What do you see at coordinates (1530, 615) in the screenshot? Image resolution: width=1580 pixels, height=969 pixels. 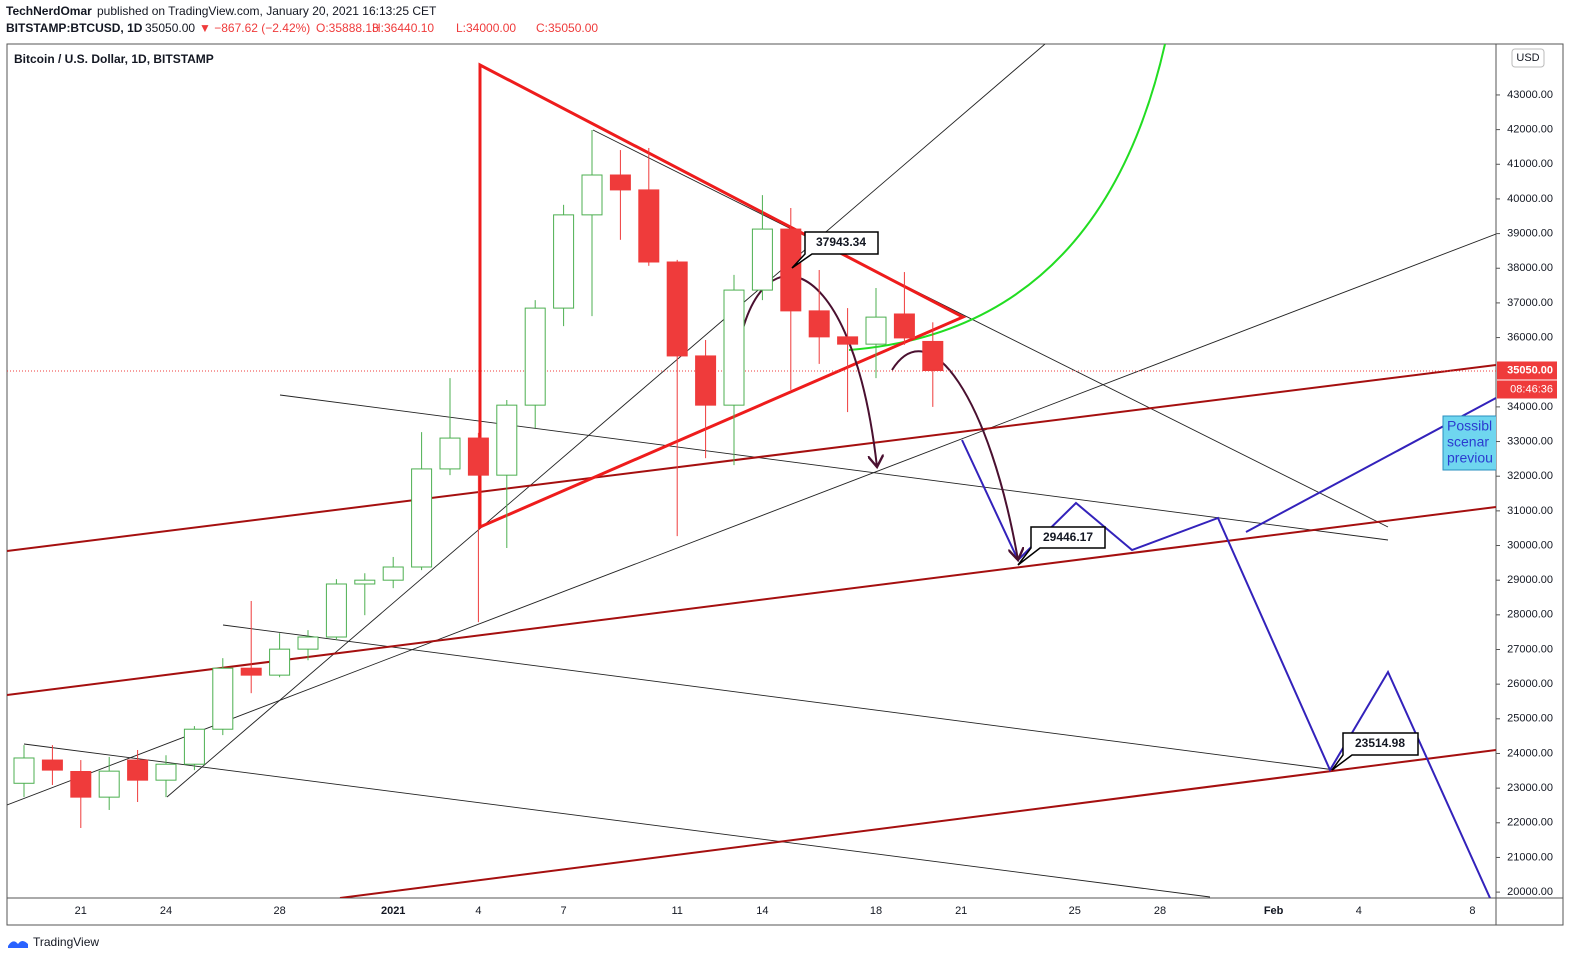 I see `y-tick-label: 28000.00` at bounding box center [1530, 615].